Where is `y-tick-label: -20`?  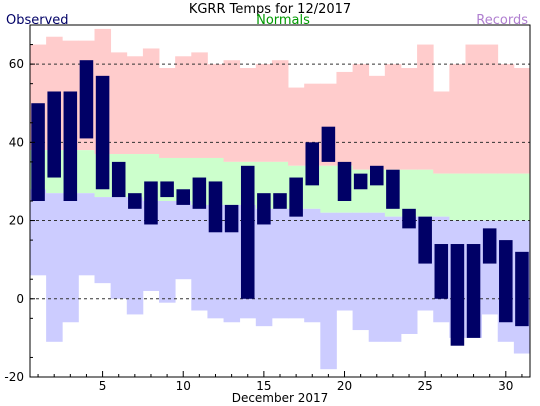
y-tick-label: -20 is located at coordinates (14, 377).